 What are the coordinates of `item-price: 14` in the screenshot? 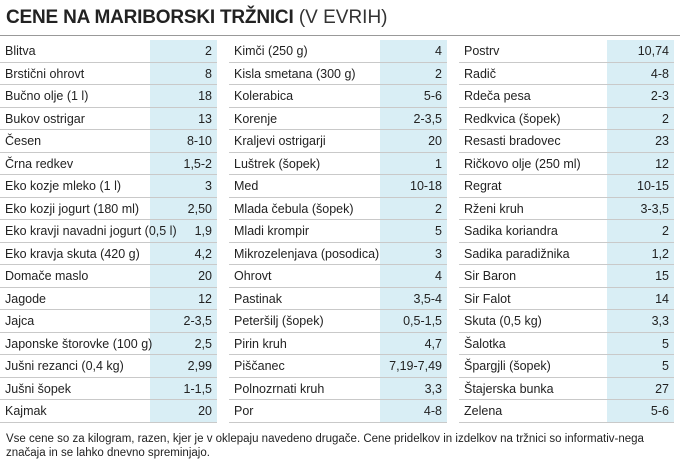 It's located at (662, 298).